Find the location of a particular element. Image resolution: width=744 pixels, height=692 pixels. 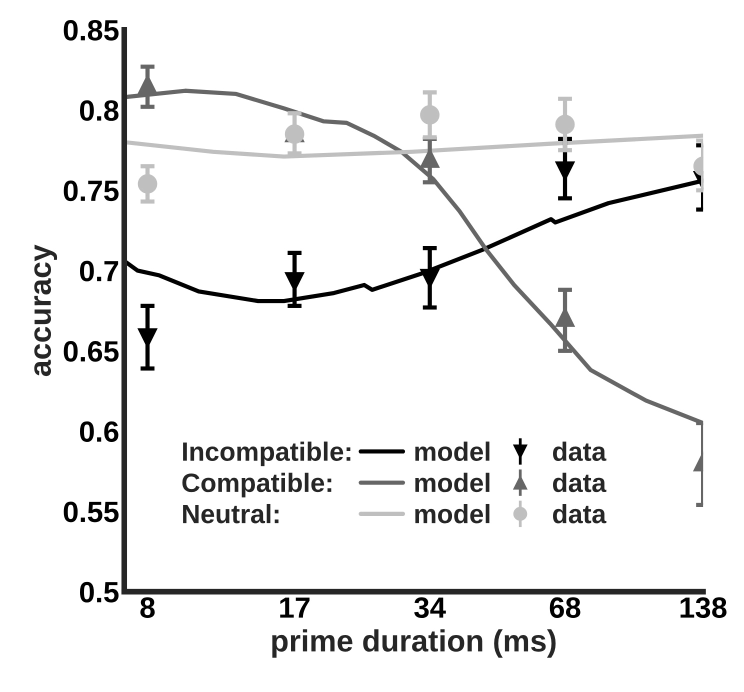

y-tick-label: 0.8 is located at coordinates (99, 110).